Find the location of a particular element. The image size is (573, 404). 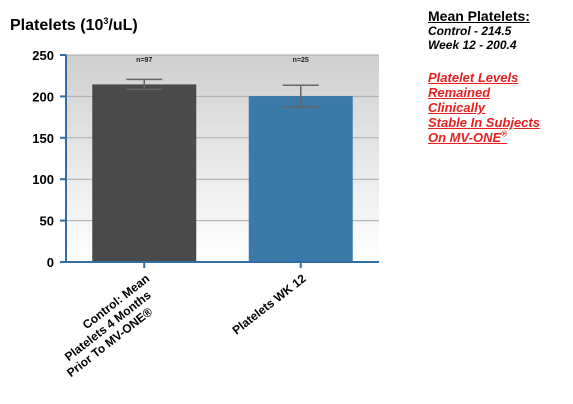

y-tick-label: 200 is located at coordinates (43, 96).